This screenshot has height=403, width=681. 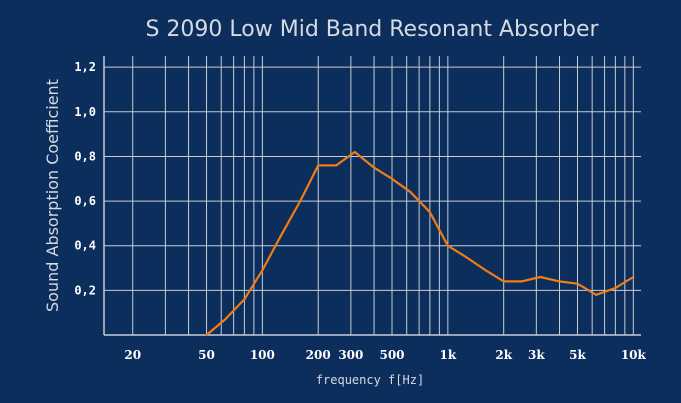 What do you see at coordinates (206, 355) in the screenshot?
I see `x-tick-label: 50` at bounding box center [206, 355].